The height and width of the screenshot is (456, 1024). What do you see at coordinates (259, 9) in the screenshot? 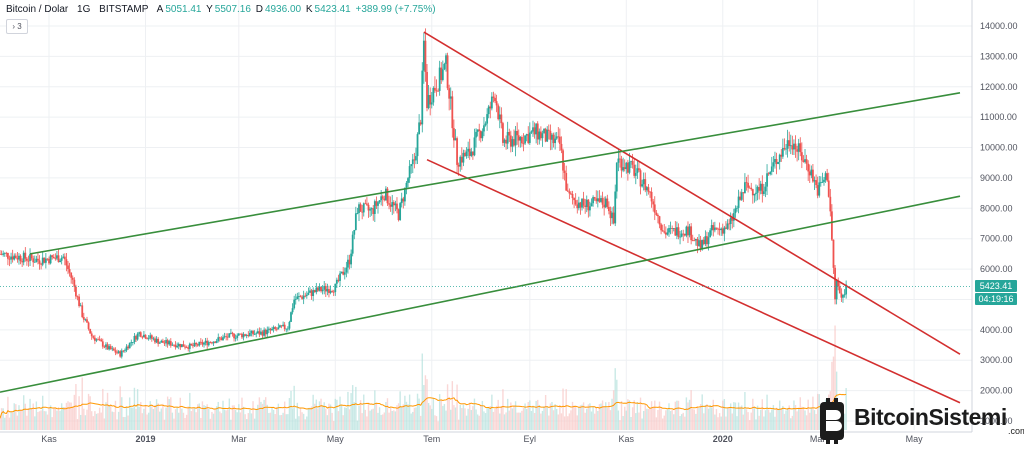
I see `low-label: D` at bounding box center [259, 9].